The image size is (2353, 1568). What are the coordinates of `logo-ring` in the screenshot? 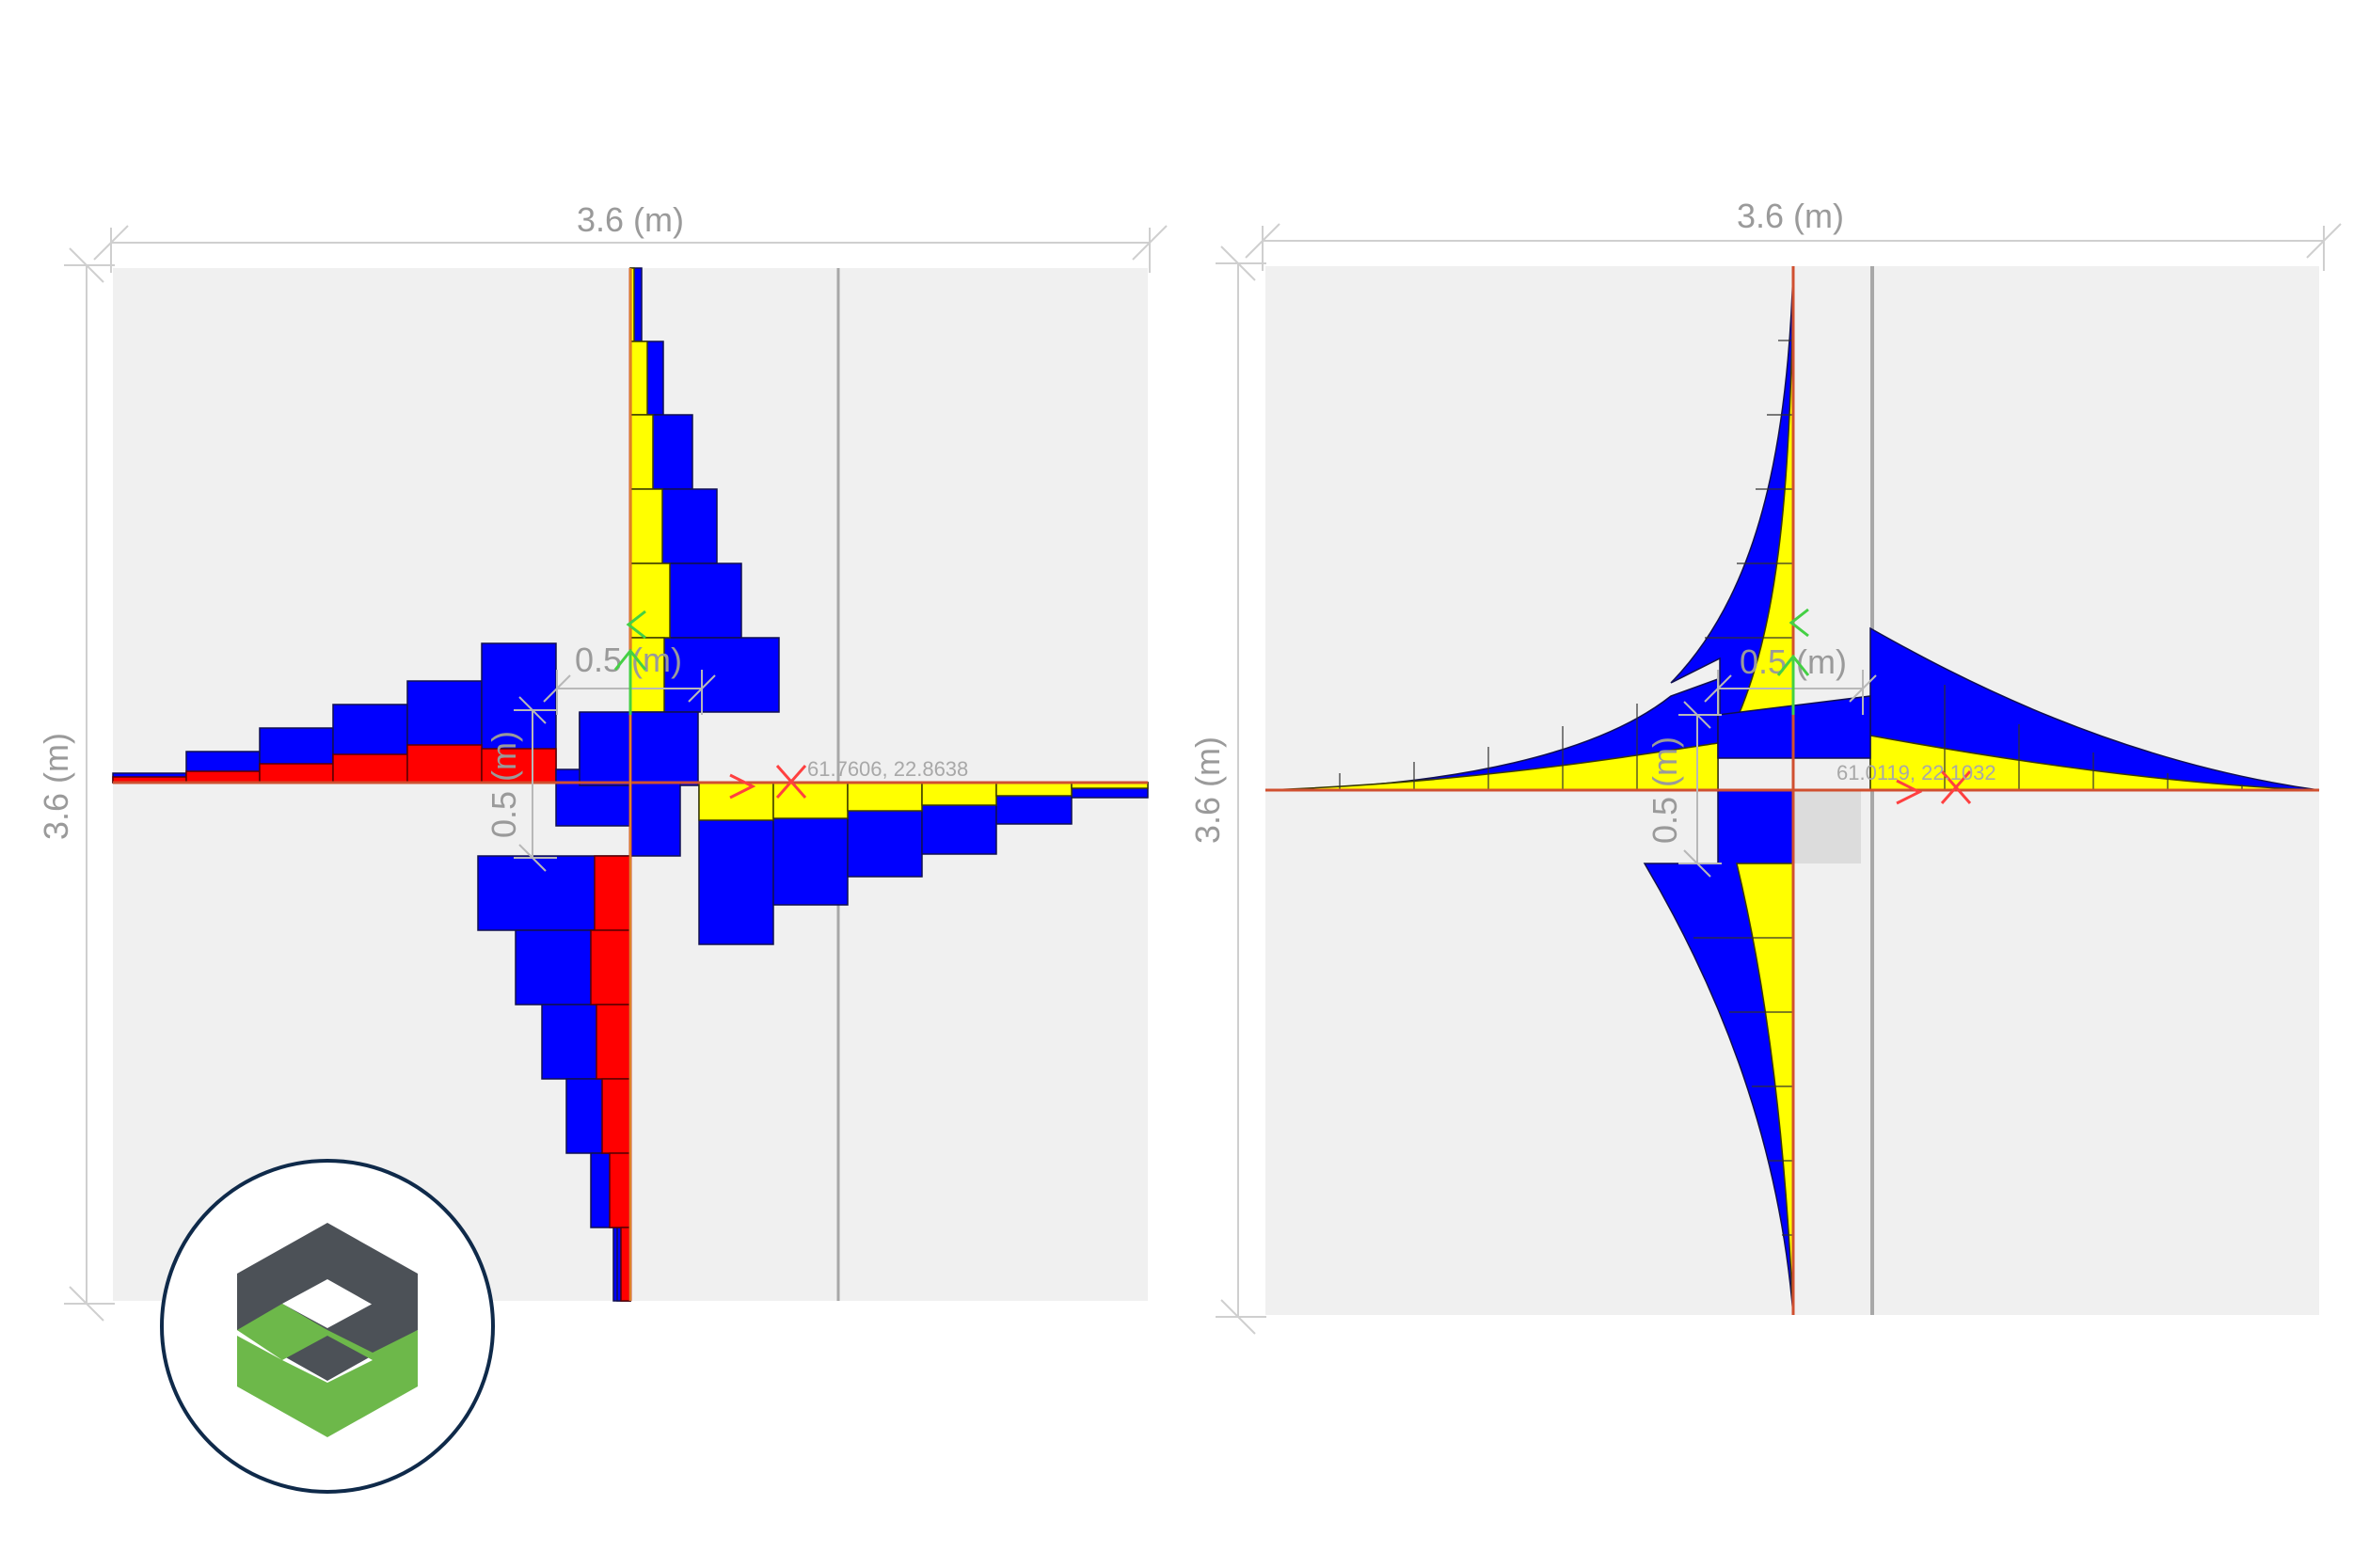 It's located at (327, 1327).